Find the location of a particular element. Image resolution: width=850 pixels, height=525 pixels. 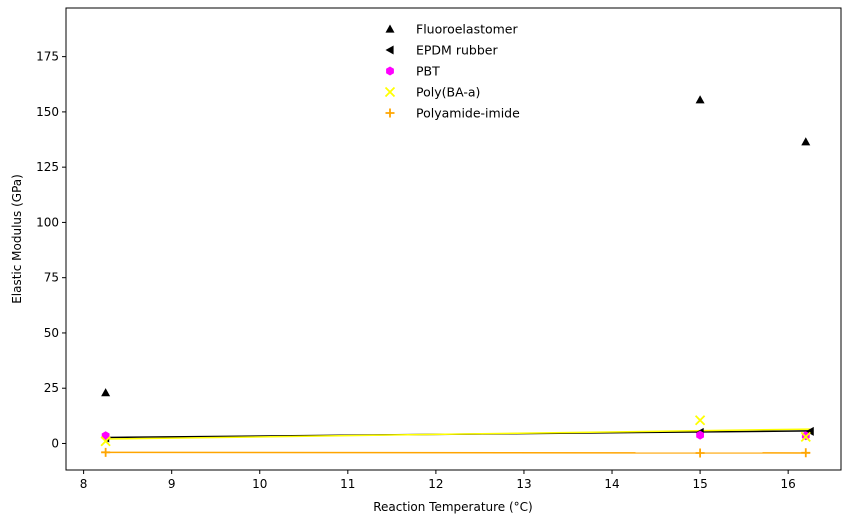

y-tick-label: 100 is located at coordinates (47, 222).